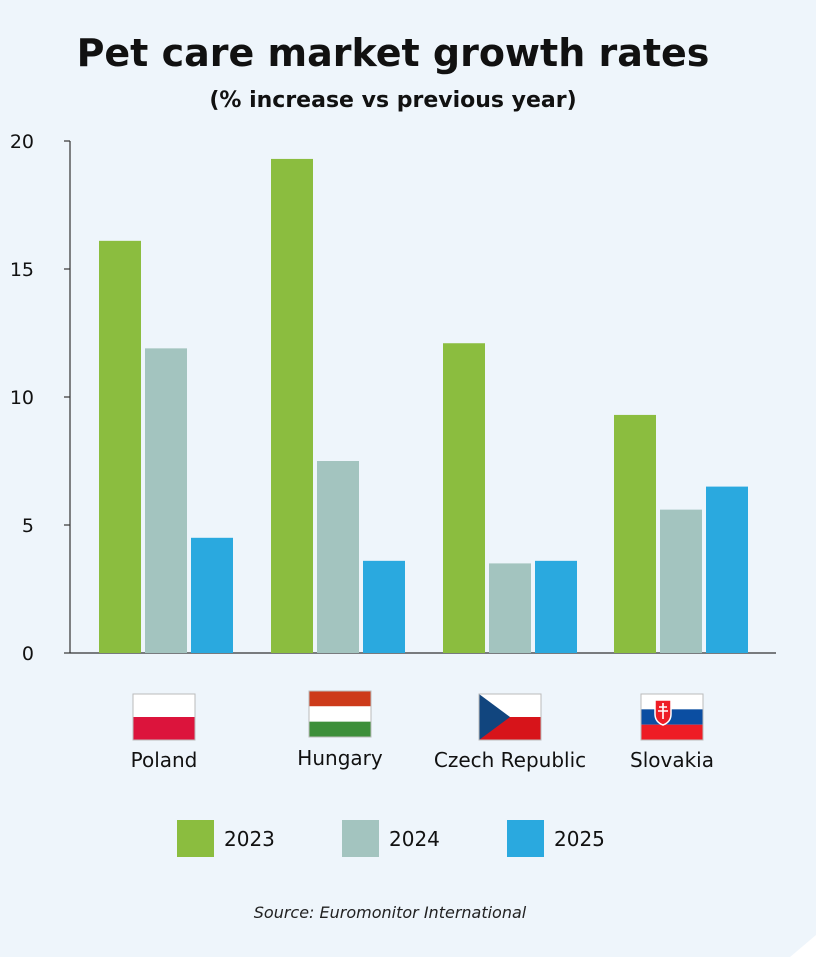 This screenshot has width=816, height=957. Describe the element at coordinates (681, 581) in the screenshot. I see `bar-slovakia-2024` at that location.